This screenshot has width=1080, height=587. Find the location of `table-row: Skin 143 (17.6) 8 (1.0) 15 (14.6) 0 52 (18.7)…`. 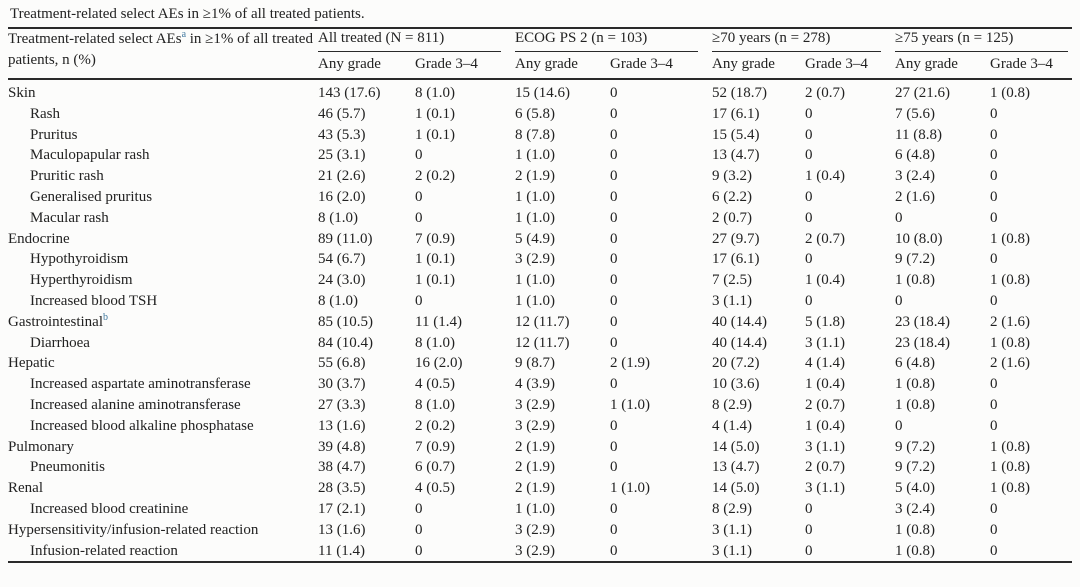

table-row: Skin 143 (17.6) 8 (1.0) 15 (14.6) 0 52 (18.7)… is located at coordinates (540, 91).